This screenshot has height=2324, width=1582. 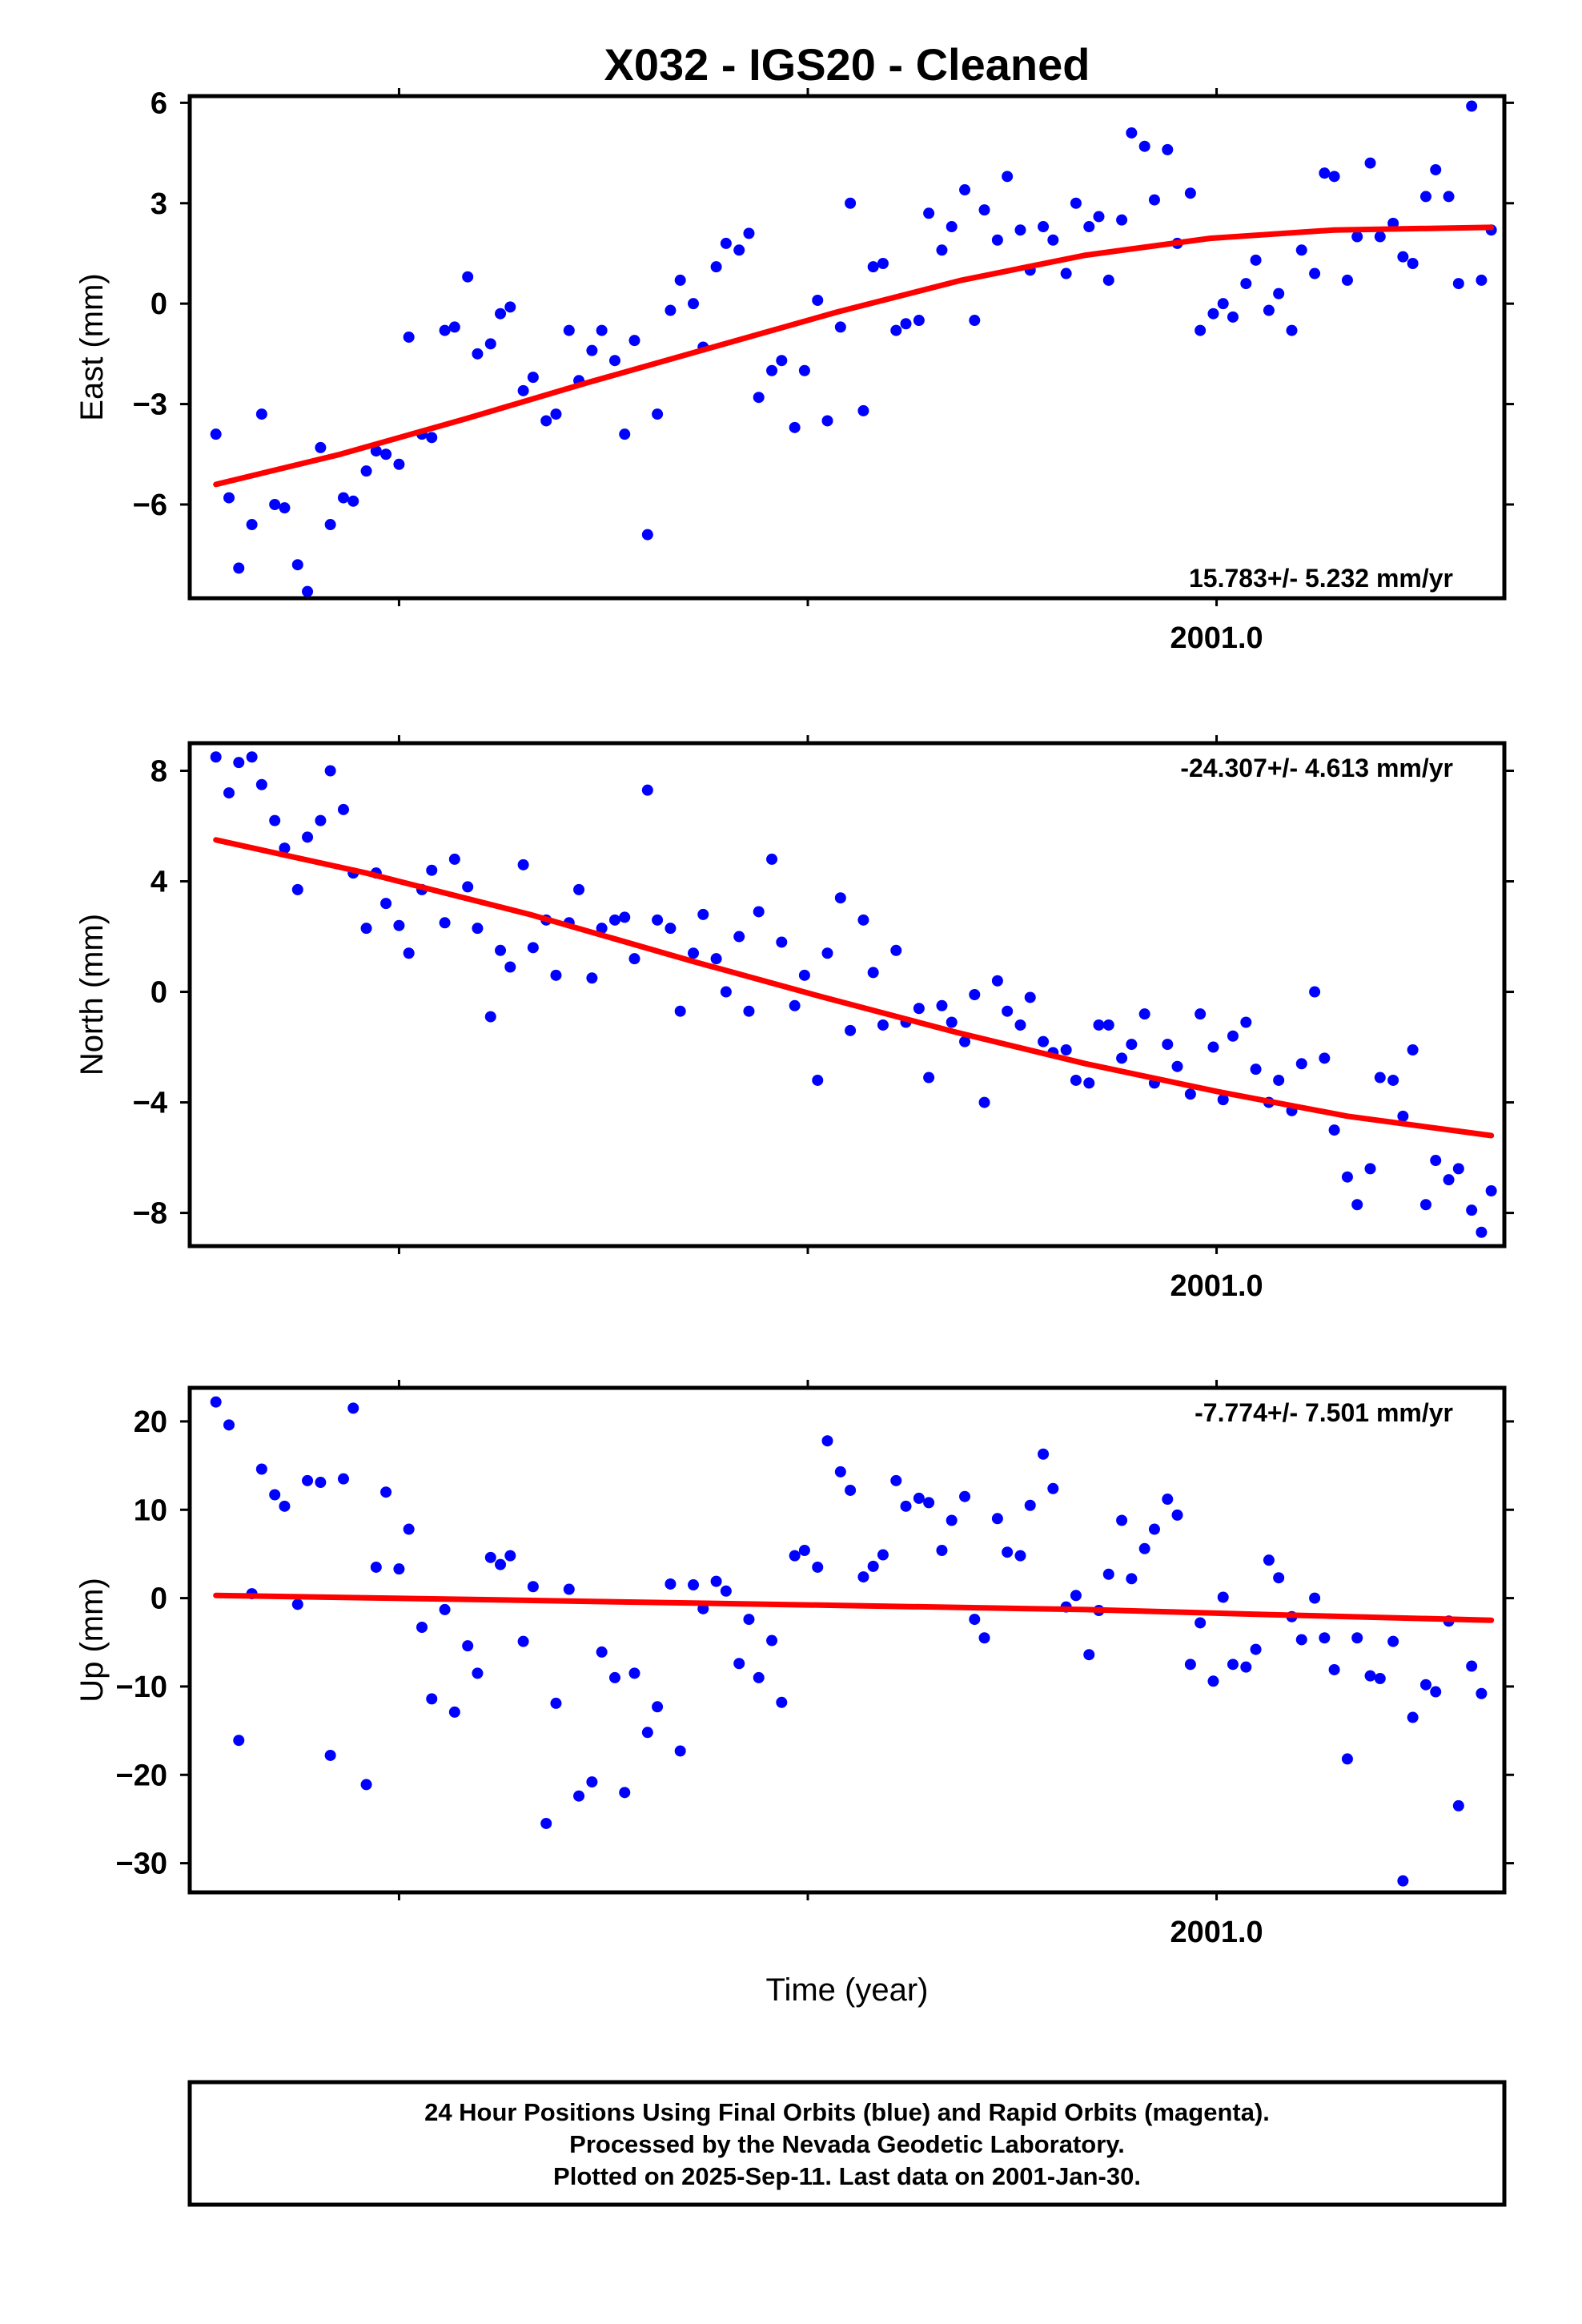 I want to click on x-tick-label: 2001.0, so click(x=1217, y=638).